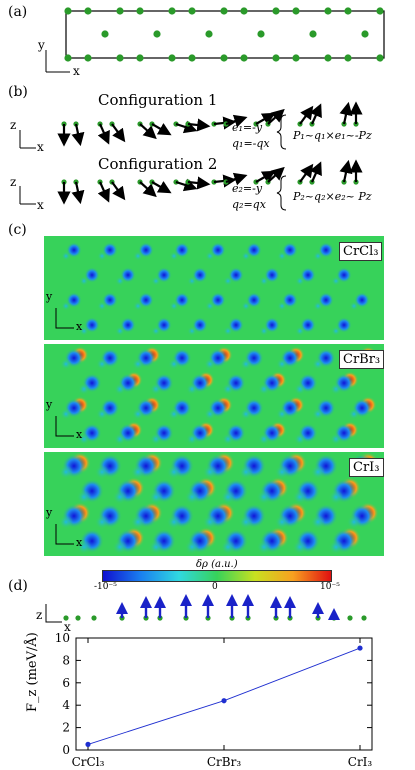 The image size is (415, 770). What do you see at coordinates (215, 40) in the screenshot?
I see `panel-a-lattice` at bounding box center [215, 40].